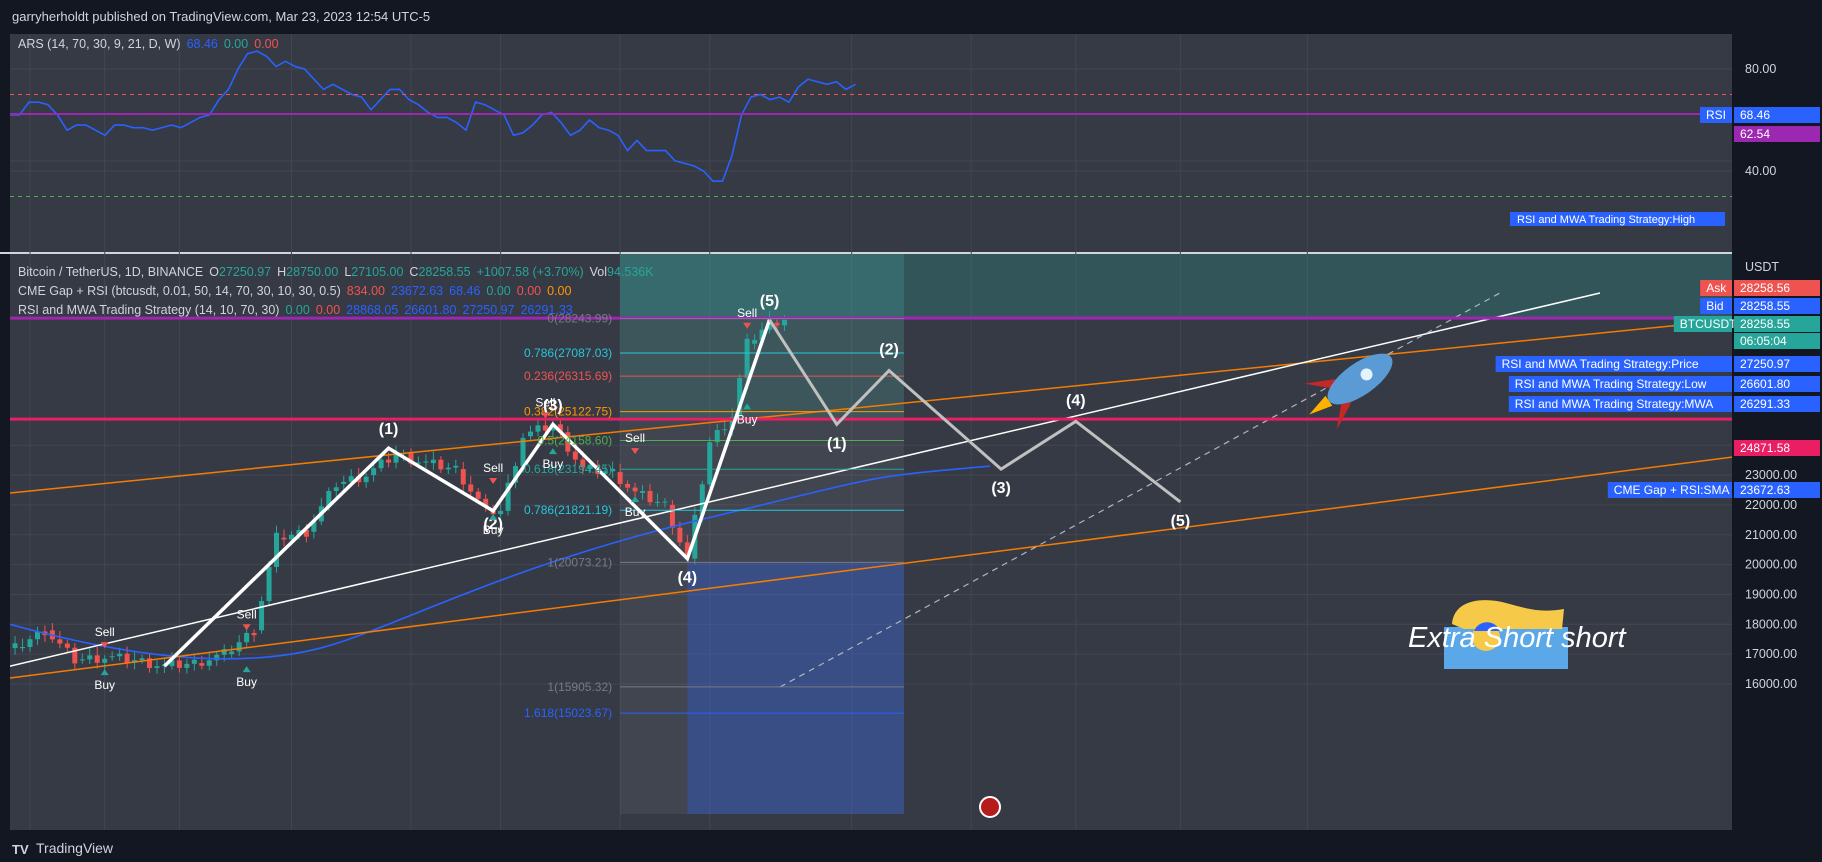 Image resolution: width=1822 pixels, height=862 pixels. Describe the element at coordinates (1506, 634) in the screenshot. I see `swimmer-icon` at that location.